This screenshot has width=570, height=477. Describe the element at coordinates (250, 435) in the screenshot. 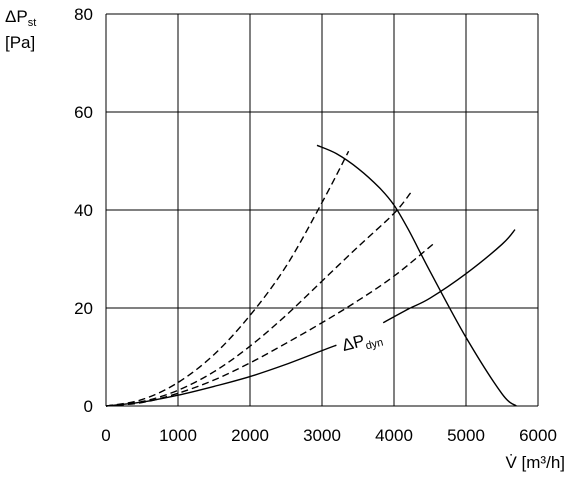

I see `x-tick-label-2: 2000` at that location.